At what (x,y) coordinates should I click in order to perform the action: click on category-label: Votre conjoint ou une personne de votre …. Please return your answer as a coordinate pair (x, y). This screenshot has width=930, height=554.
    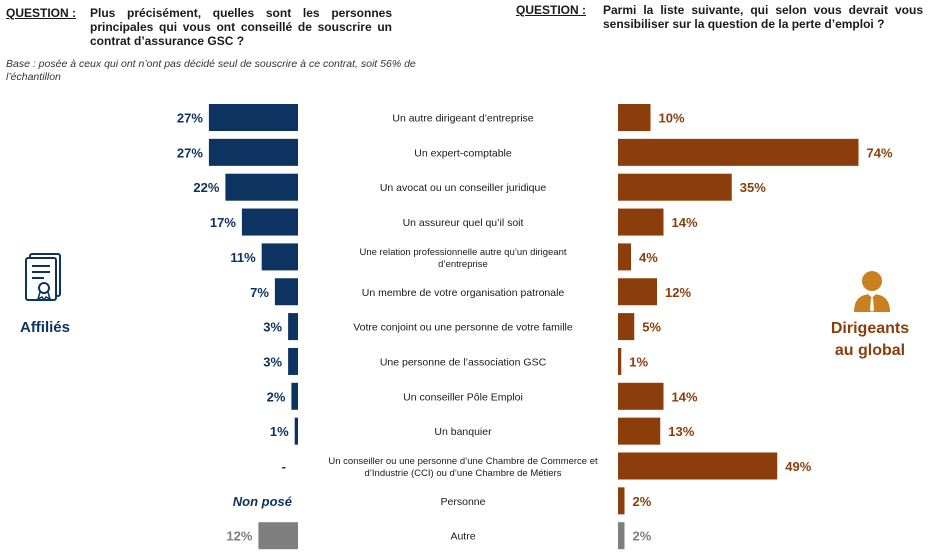
    Looking at the image, I should click on (463, 328).